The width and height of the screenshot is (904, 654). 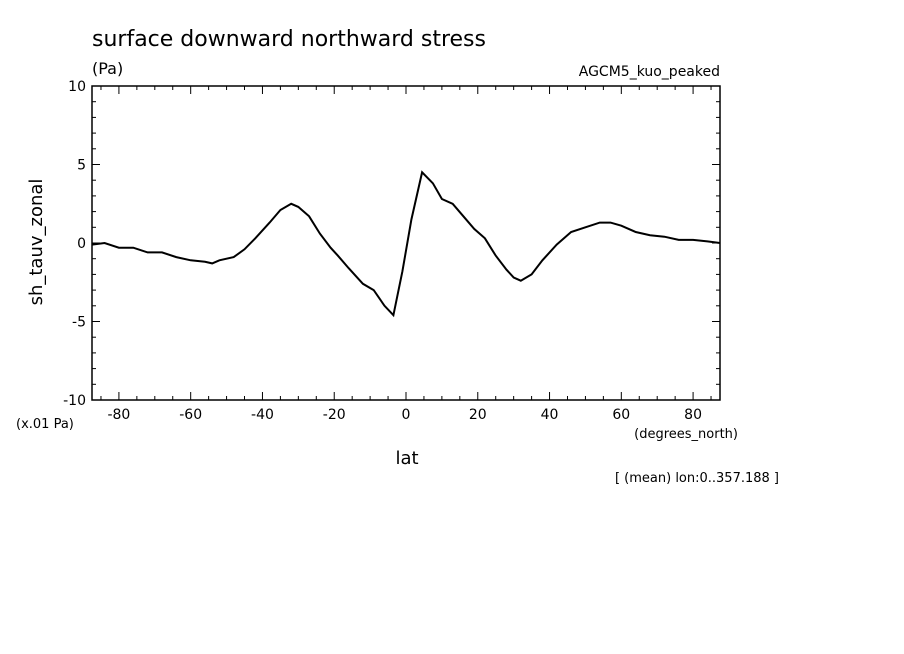 What do you see at coordinates (621, 415) in the screenshot?
I see `x-tick-label: 60` at bounding box center [621, 415].